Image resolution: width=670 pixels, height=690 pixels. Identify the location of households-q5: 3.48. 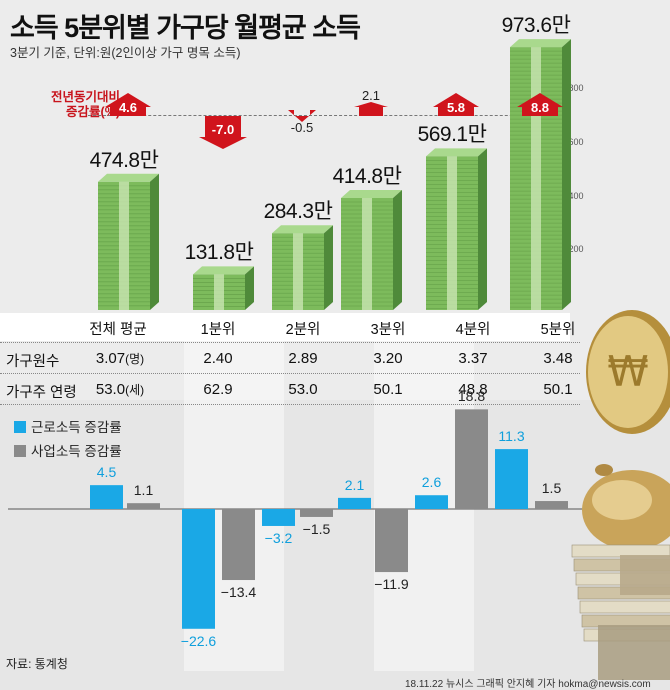
(558, 358).